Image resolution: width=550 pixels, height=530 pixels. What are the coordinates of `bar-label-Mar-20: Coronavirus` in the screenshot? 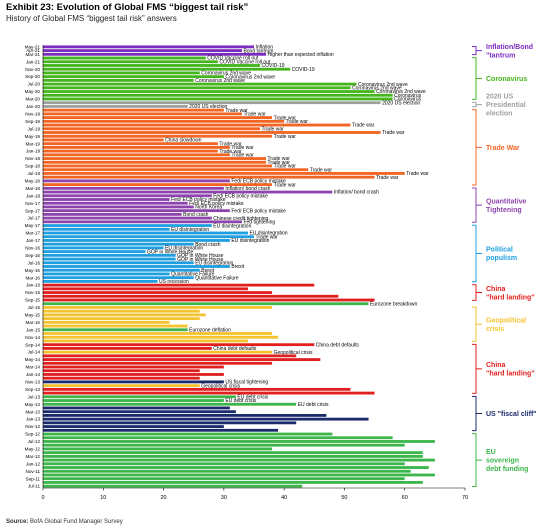 It's located at (407, 100).